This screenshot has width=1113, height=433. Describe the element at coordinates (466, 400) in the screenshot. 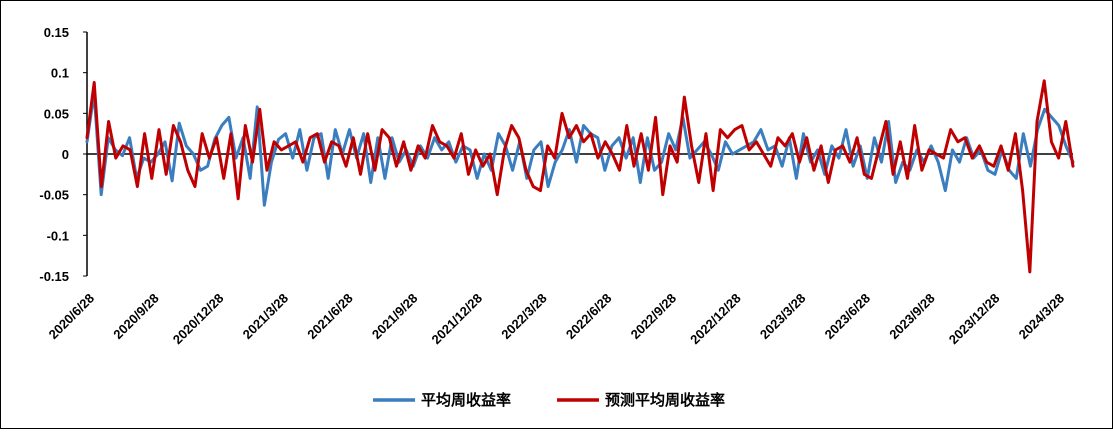

I see `legend-label-1: 平均周收益率` at that location.